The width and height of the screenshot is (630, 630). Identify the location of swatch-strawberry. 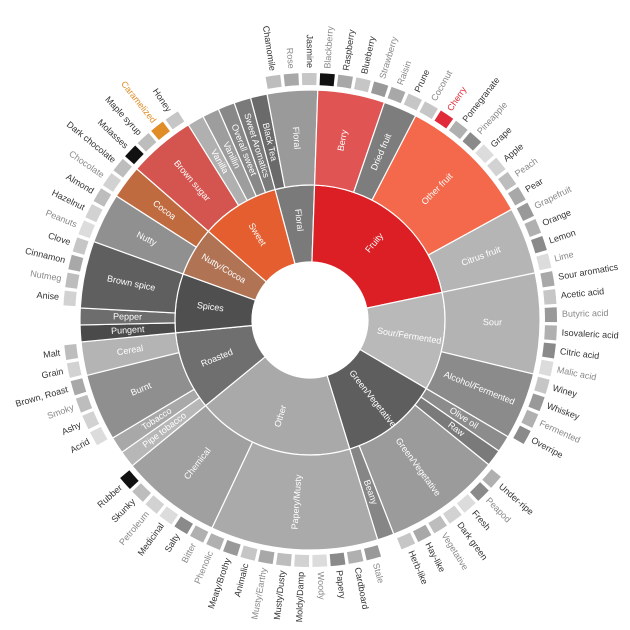
(380, 89).